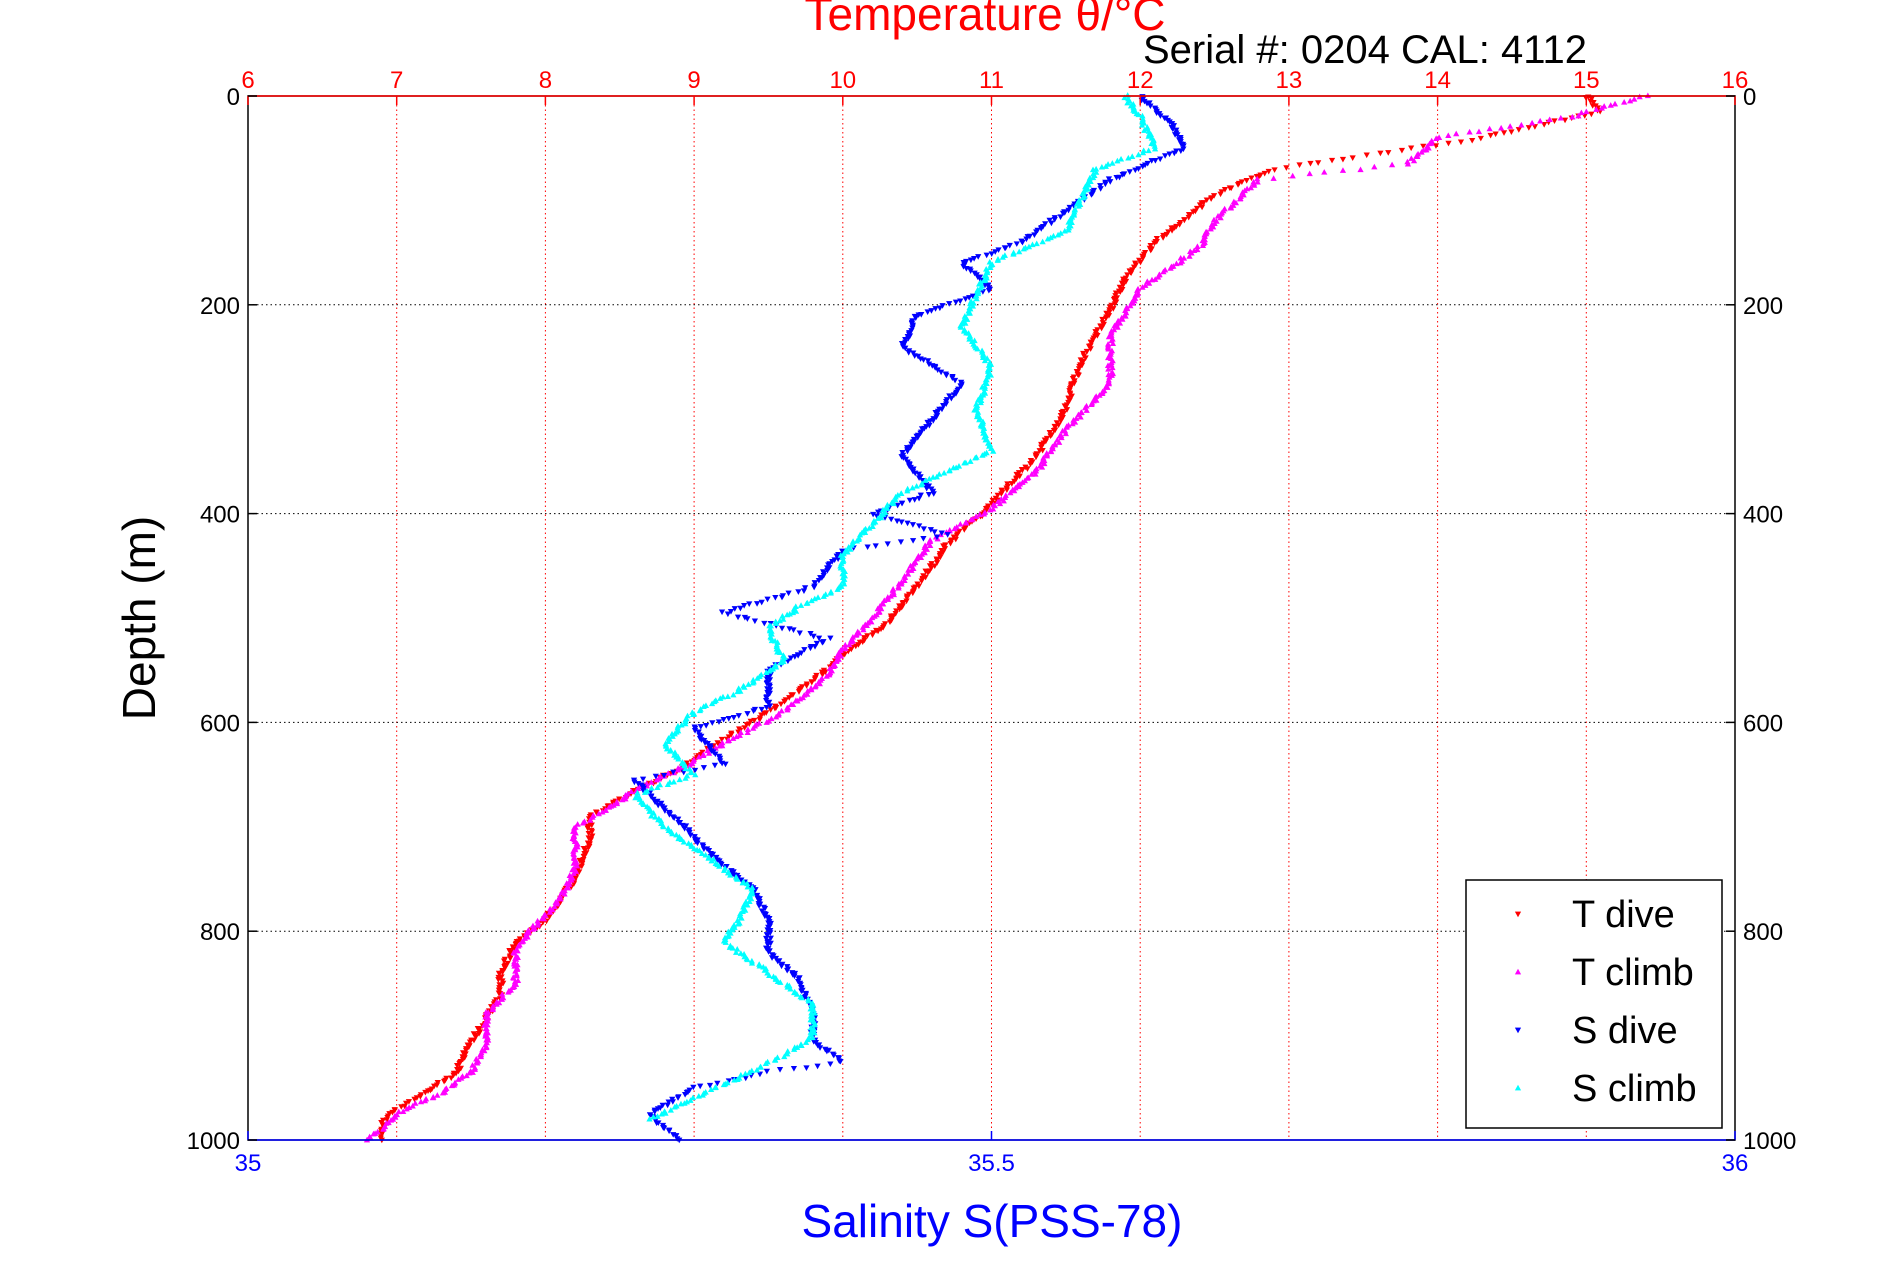 The width and height of the screenshot is (1891, 1262). What do you see at coordinates (842, 80) in the screenshot?
I see `temperature-tick-label: 10` at bounding box center [842, 80].